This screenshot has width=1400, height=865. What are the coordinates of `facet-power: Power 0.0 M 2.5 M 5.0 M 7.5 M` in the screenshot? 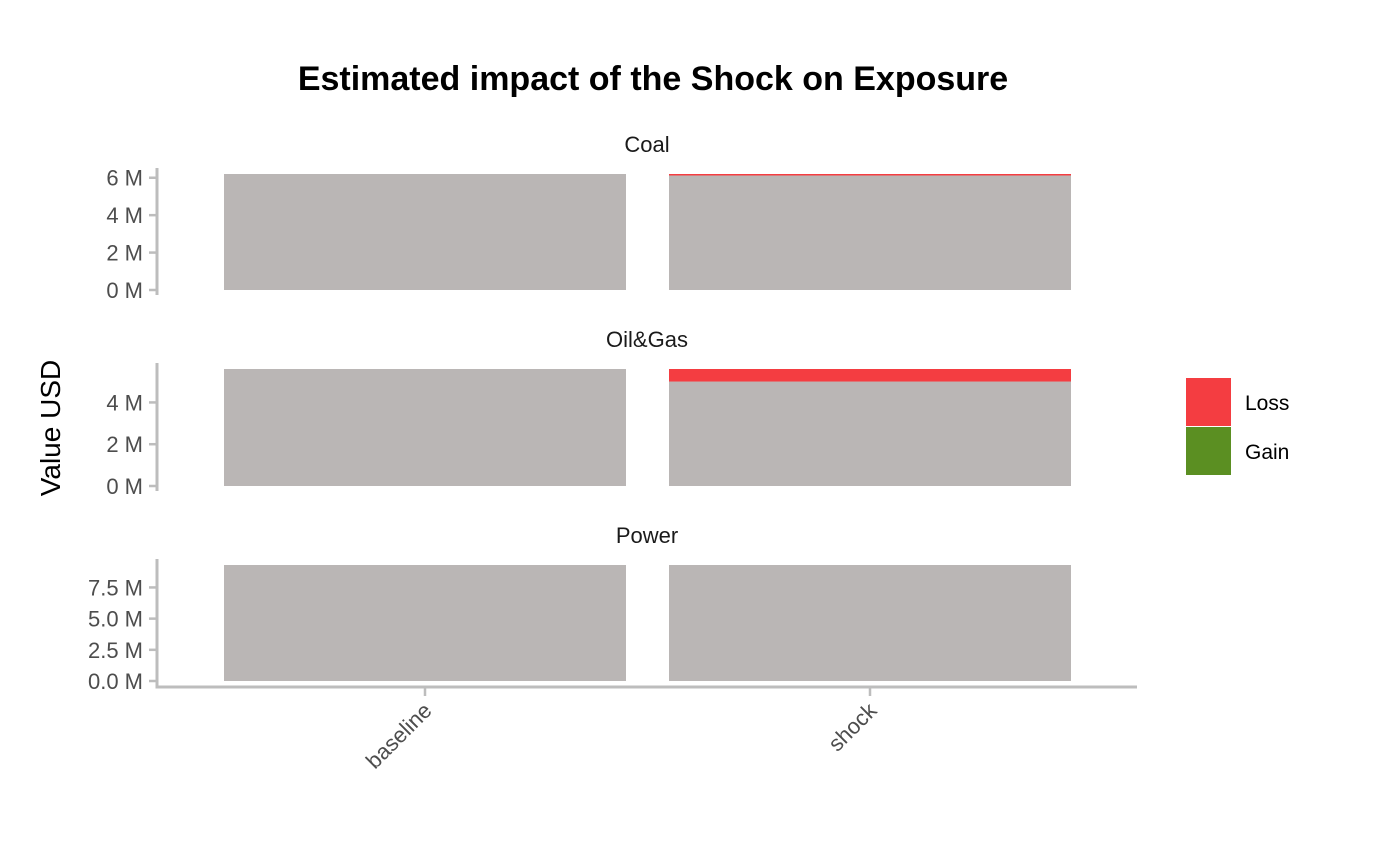 It's located at (579, 608).